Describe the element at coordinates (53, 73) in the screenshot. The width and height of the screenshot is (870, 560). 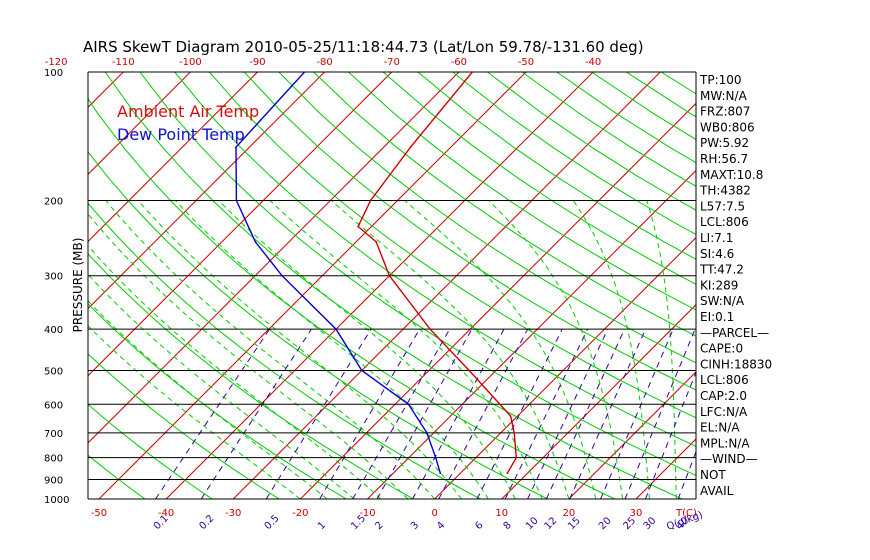
I see `pressure-tick-label: 100` at that location.